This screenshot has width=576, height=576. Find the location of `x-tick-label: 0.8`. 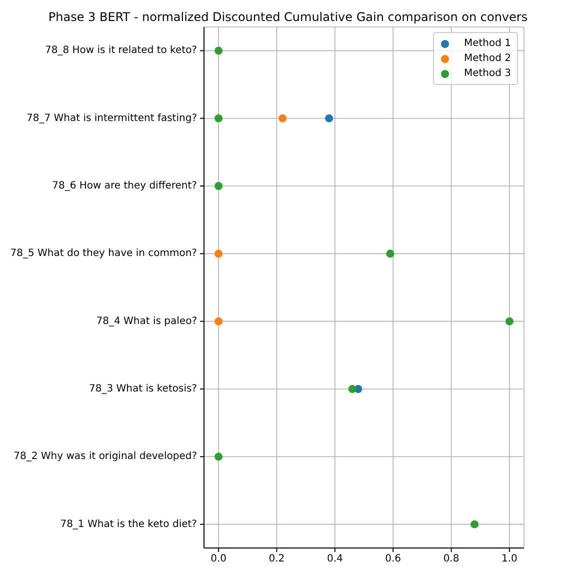

x-tick-label: 0.8 is located at coordinates (451, 558).